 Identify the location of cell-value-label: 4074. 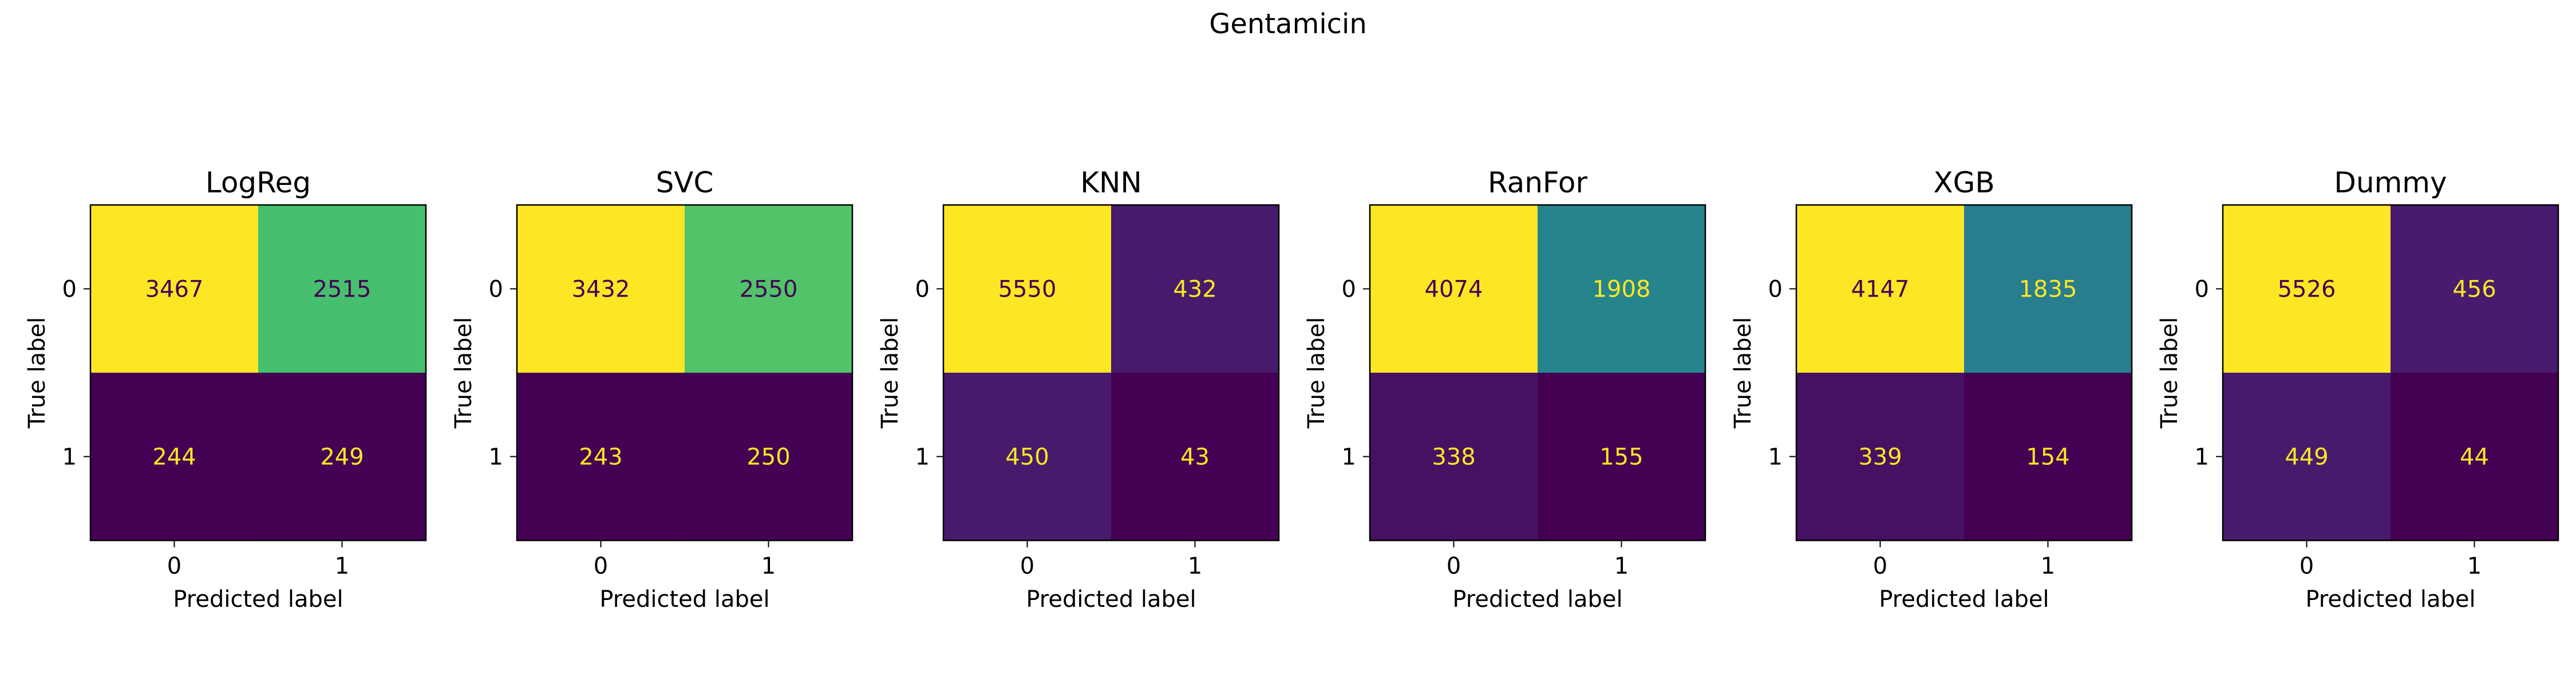
(1454, 290).